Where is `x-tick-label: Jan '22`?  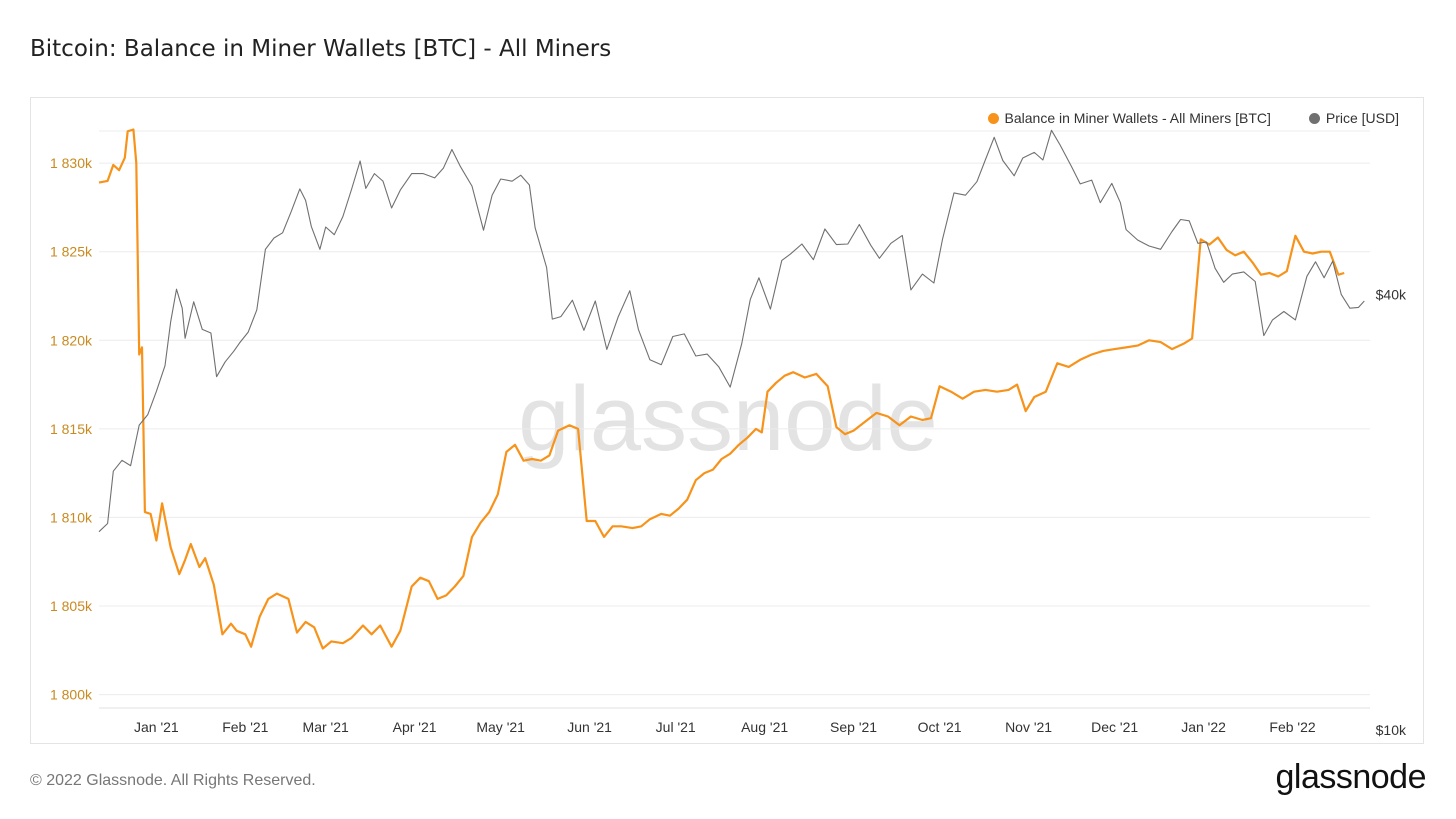
x-tick-label: Jan '22 is located at coordinates (1203, 727).